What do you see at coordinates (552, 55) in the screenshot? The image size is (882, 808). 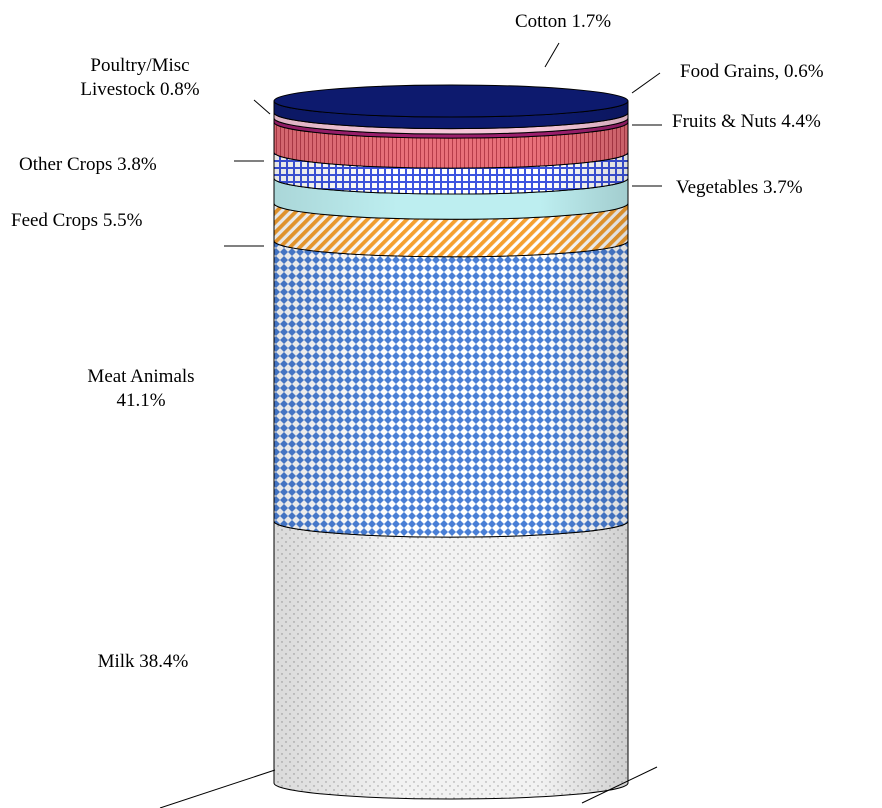 I see `leader-line-cotton` at bounding box center [552, 55].